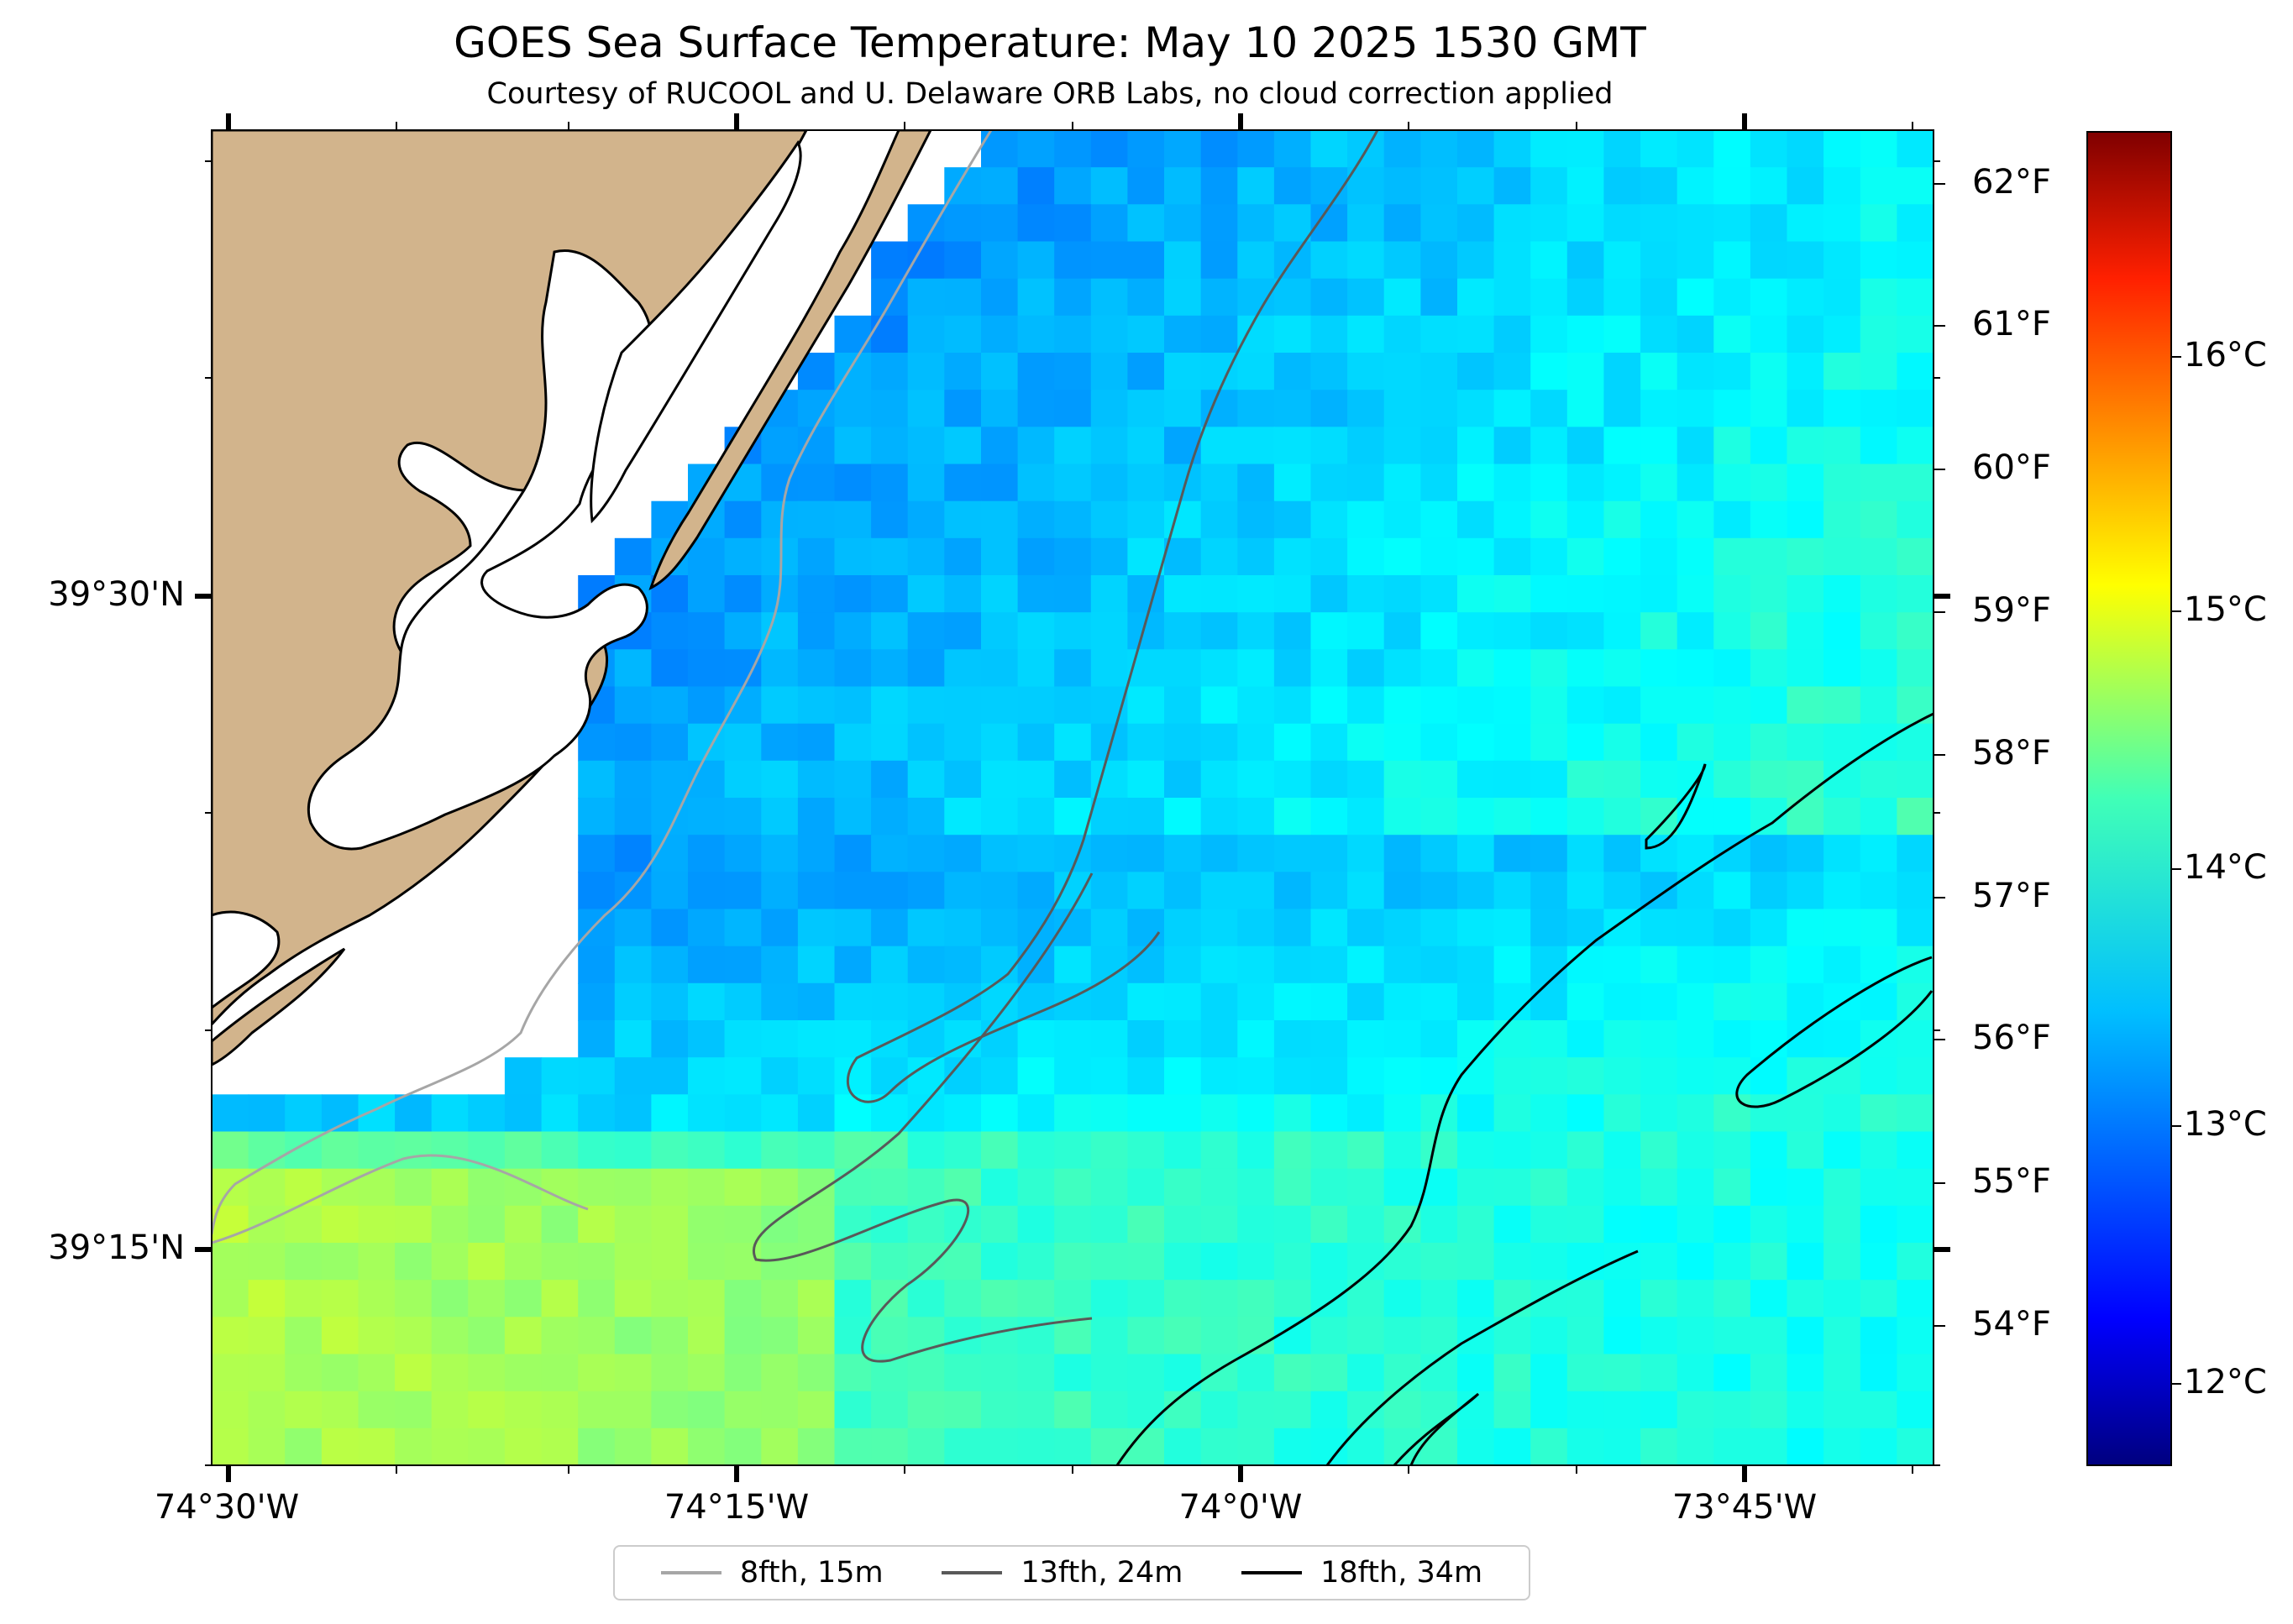 This screenshot has width=2293, height=1624. Describe the element at coordinates (2011, 1038) in the screenshot. I see `f-label-56: 56°F` at that location.